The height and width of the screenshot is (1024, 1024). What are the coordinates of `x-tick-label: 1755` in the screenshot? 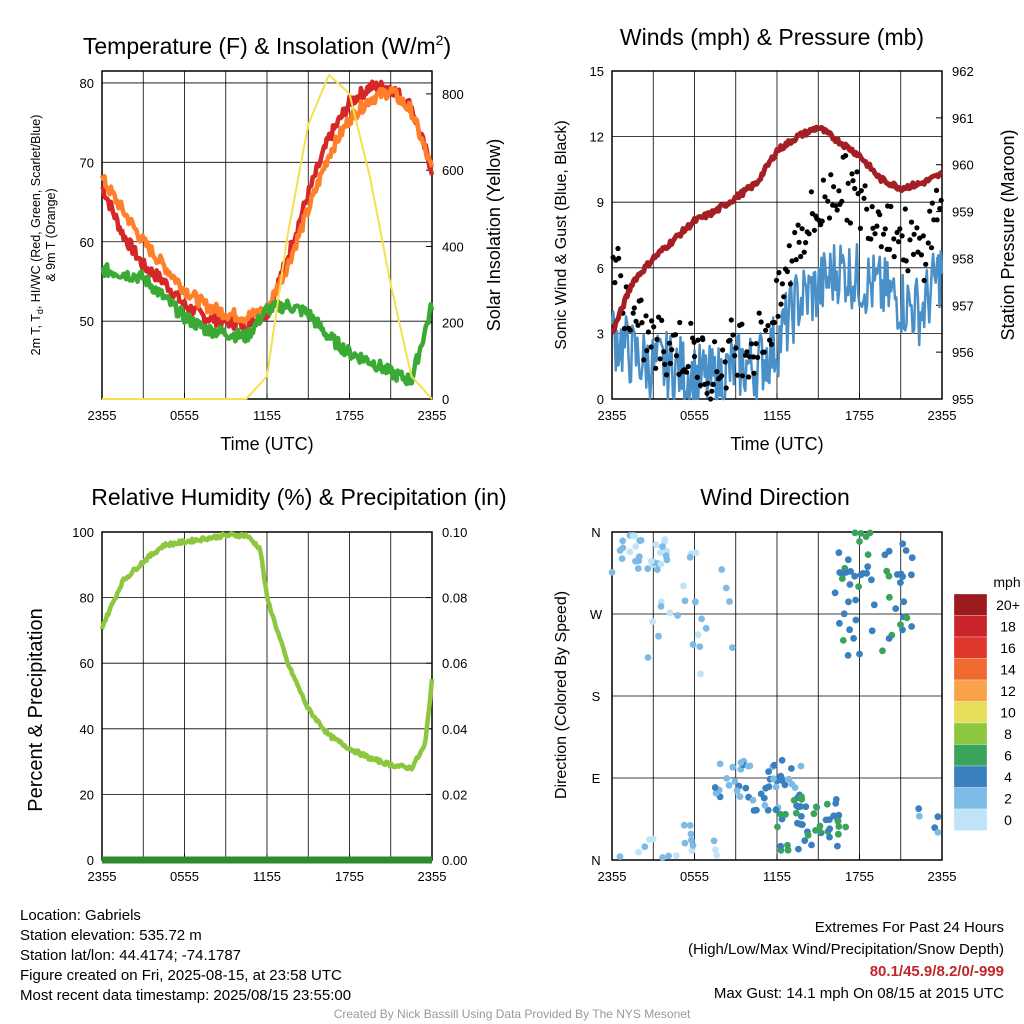 It's located at (349, 876).